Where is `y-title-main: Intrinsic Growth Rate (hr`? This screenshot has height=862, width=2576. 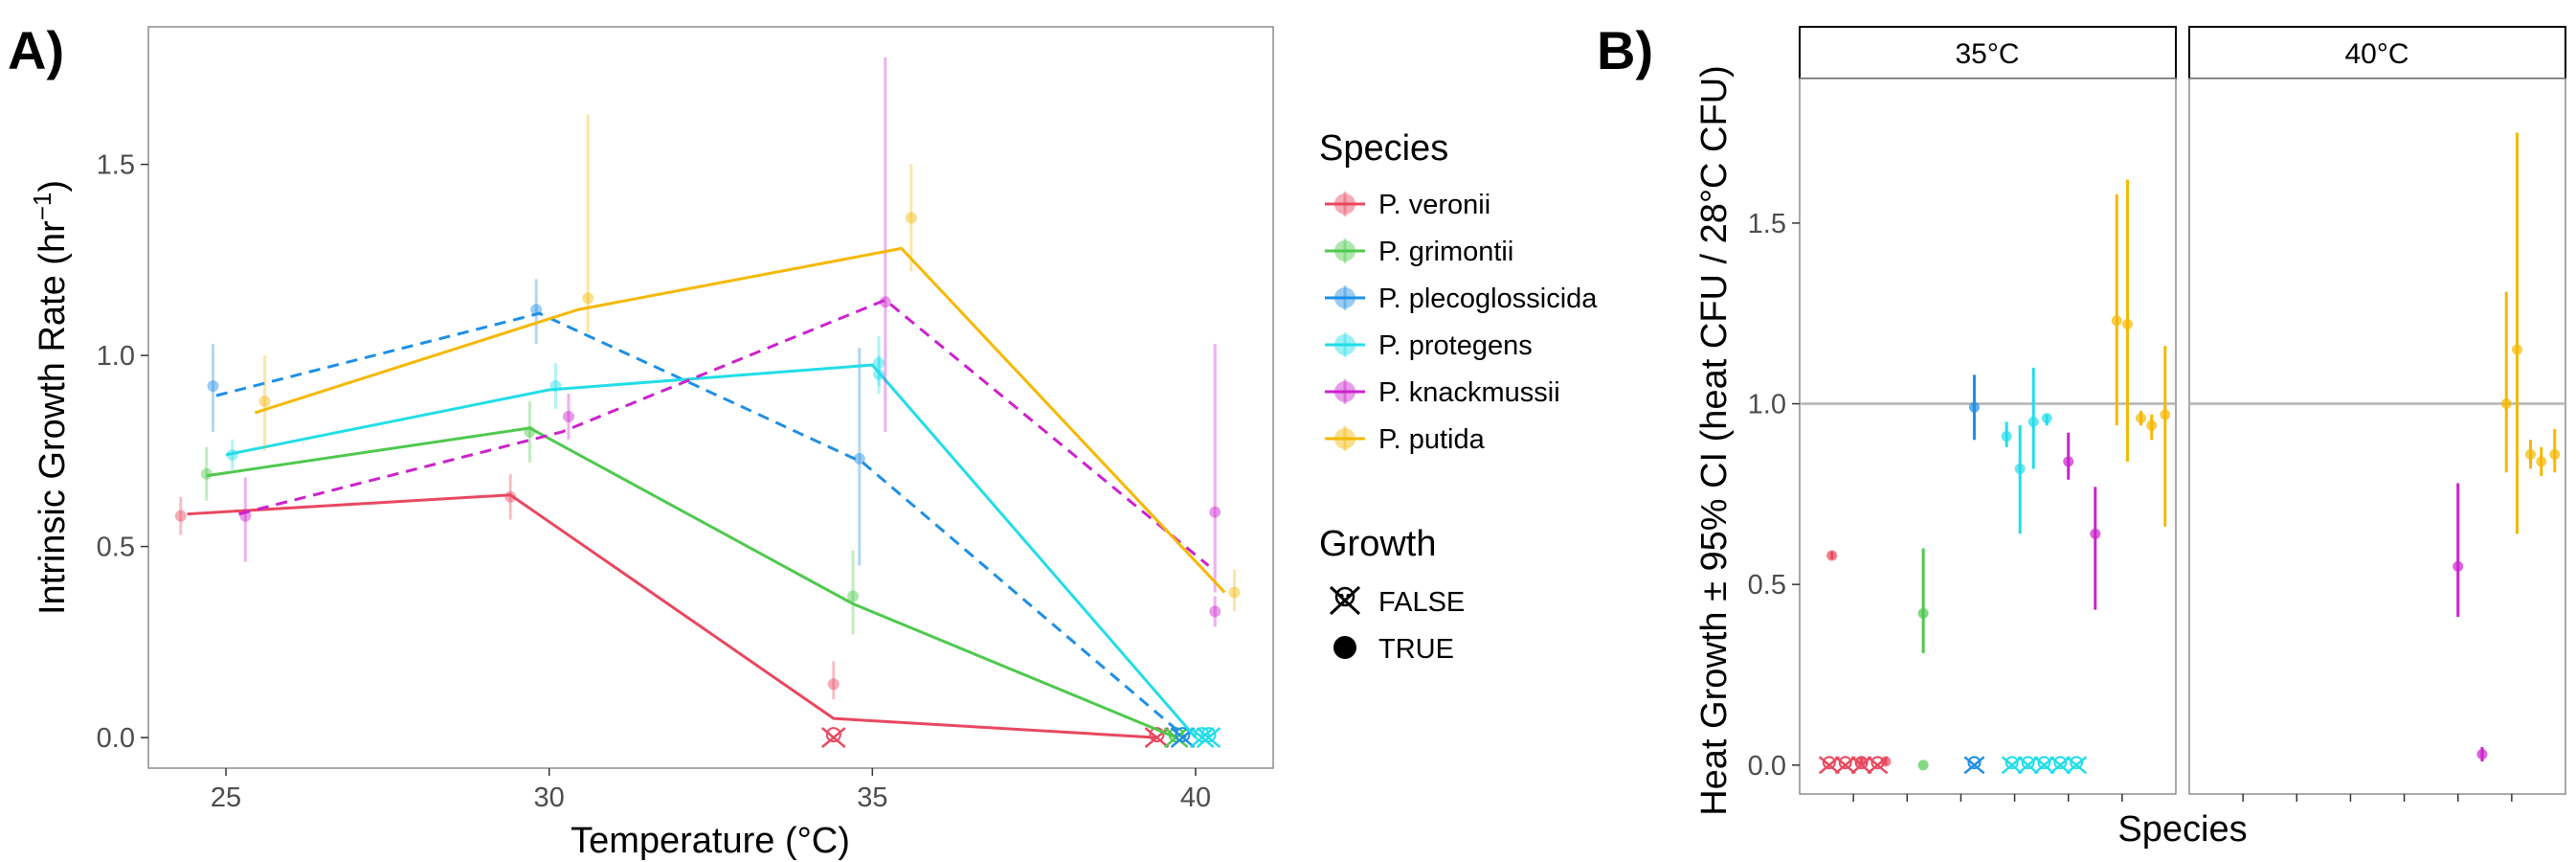
y-title-main: Intrinsic Growth Rate (hr is located at coordinates (53, 418).